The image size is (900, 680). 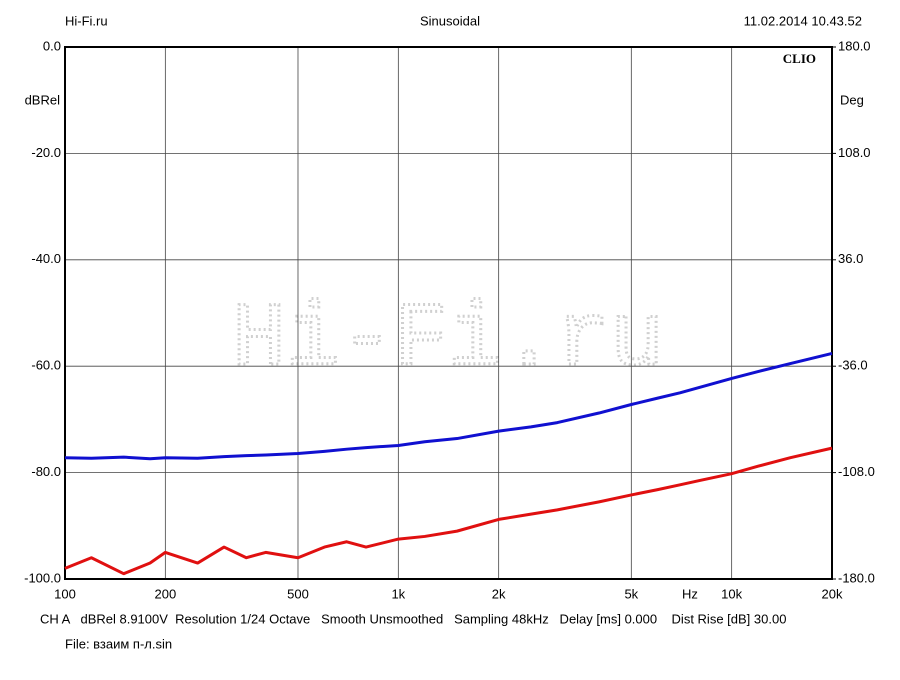 I want to click on y2-tick-label: -108.0, so click(x=856, y=471).